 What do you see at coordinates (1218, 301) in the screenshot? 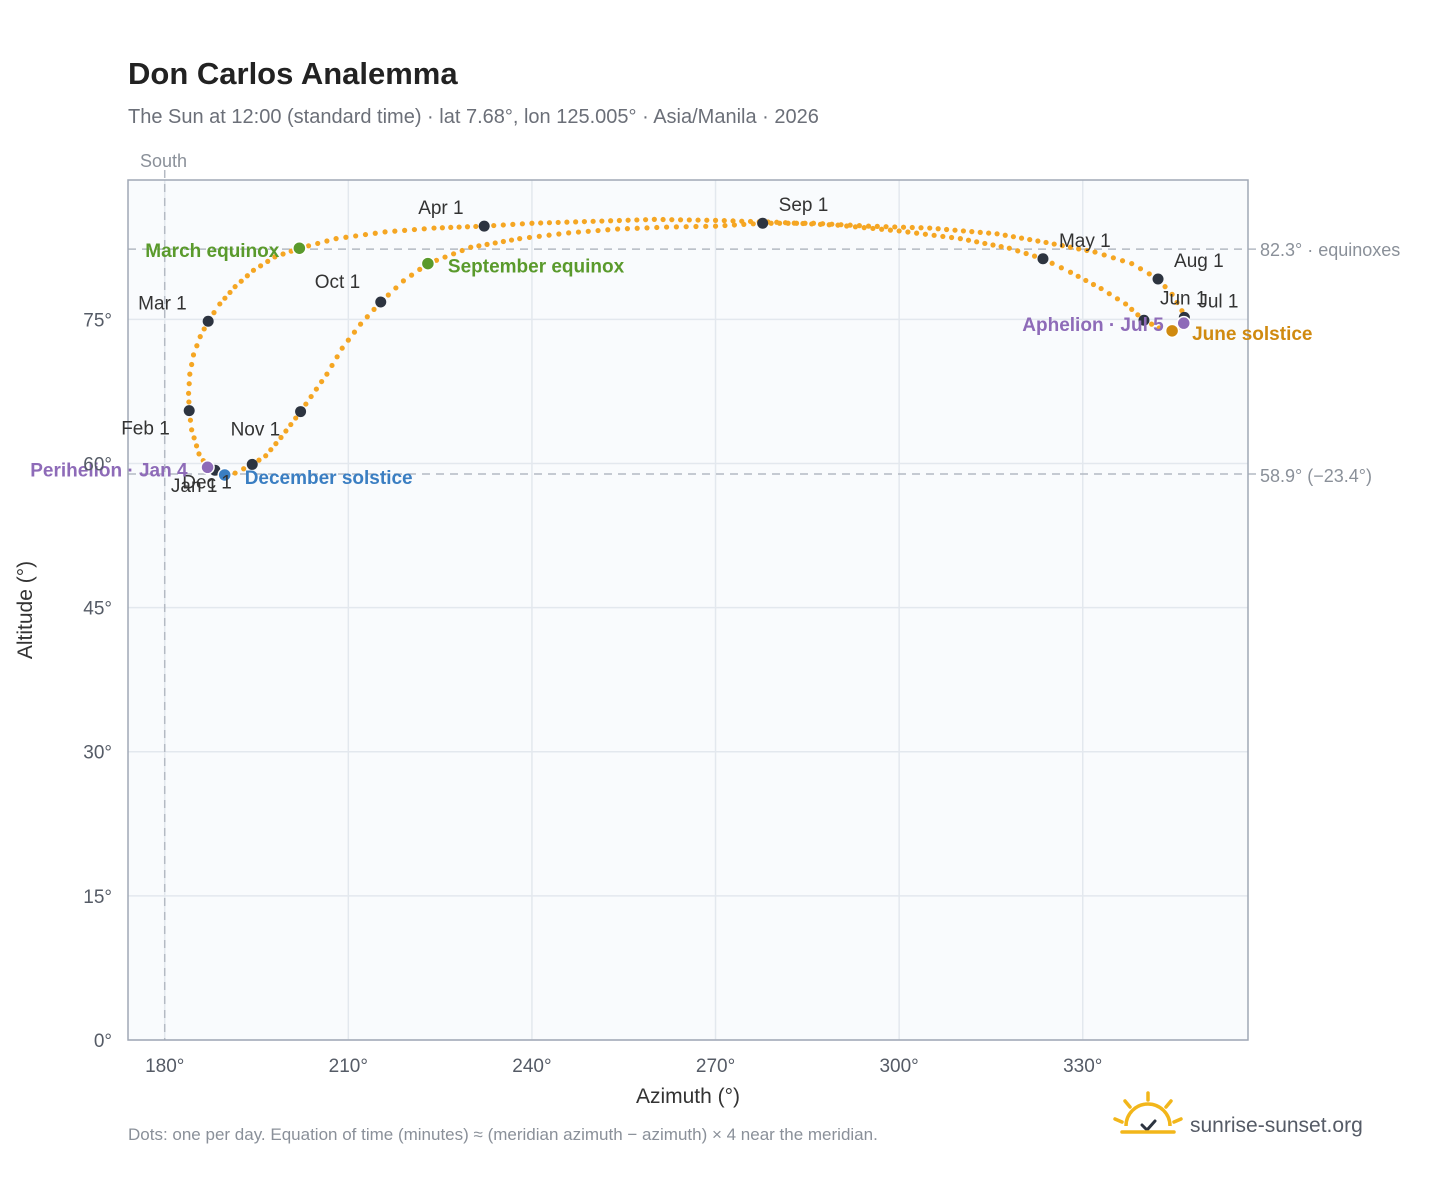
I see `month-label: Jul 1` at bounding box center [1218, 301].